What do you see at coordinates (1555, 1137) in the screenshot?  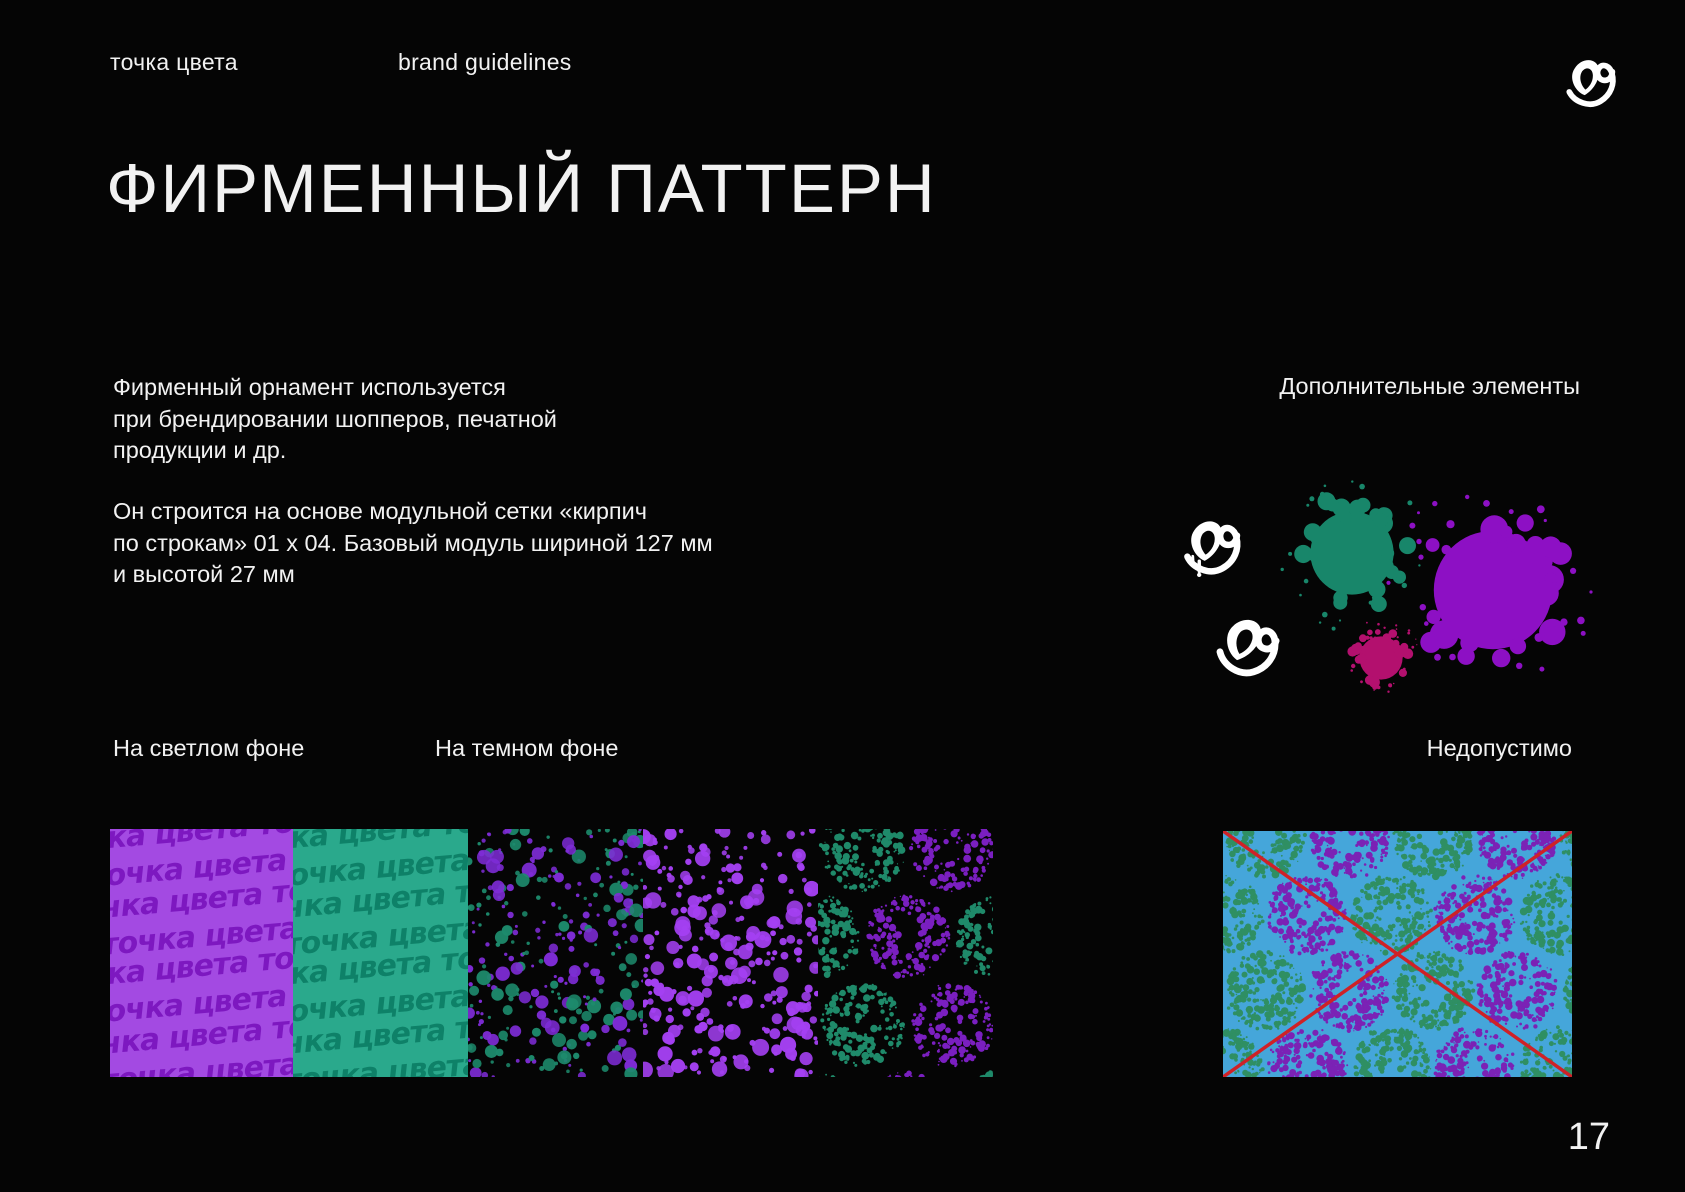 I see `page-number: 17` at bounding box center [1555, 1137].